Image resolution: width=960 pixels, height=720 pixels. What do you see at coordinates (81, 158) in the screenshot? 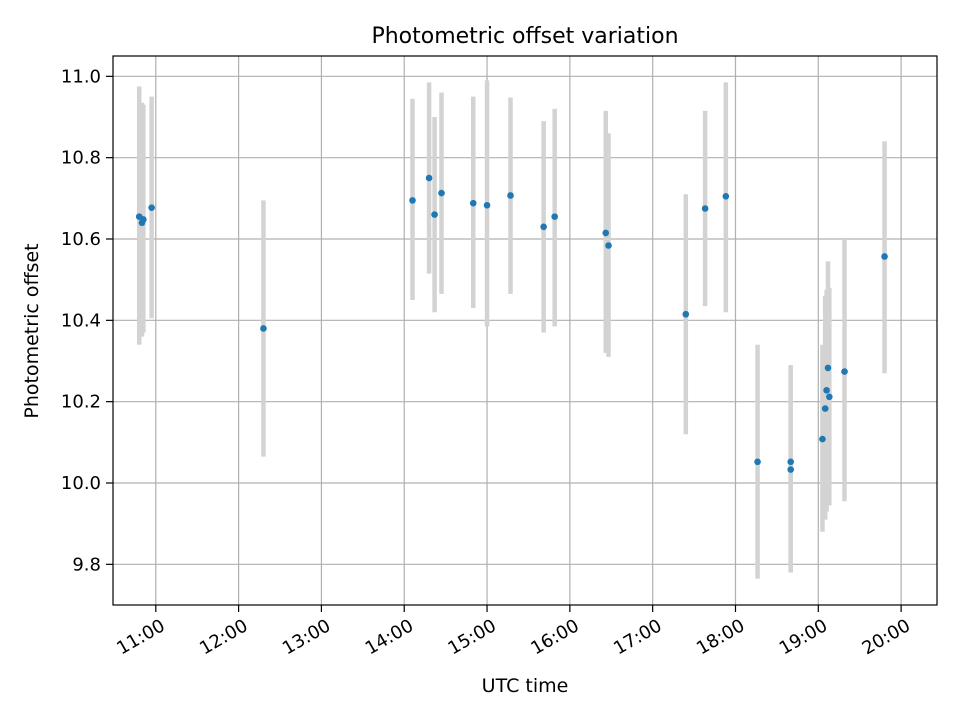
I see `y-tick-label: 10.8` at bounding box center [81, 158].